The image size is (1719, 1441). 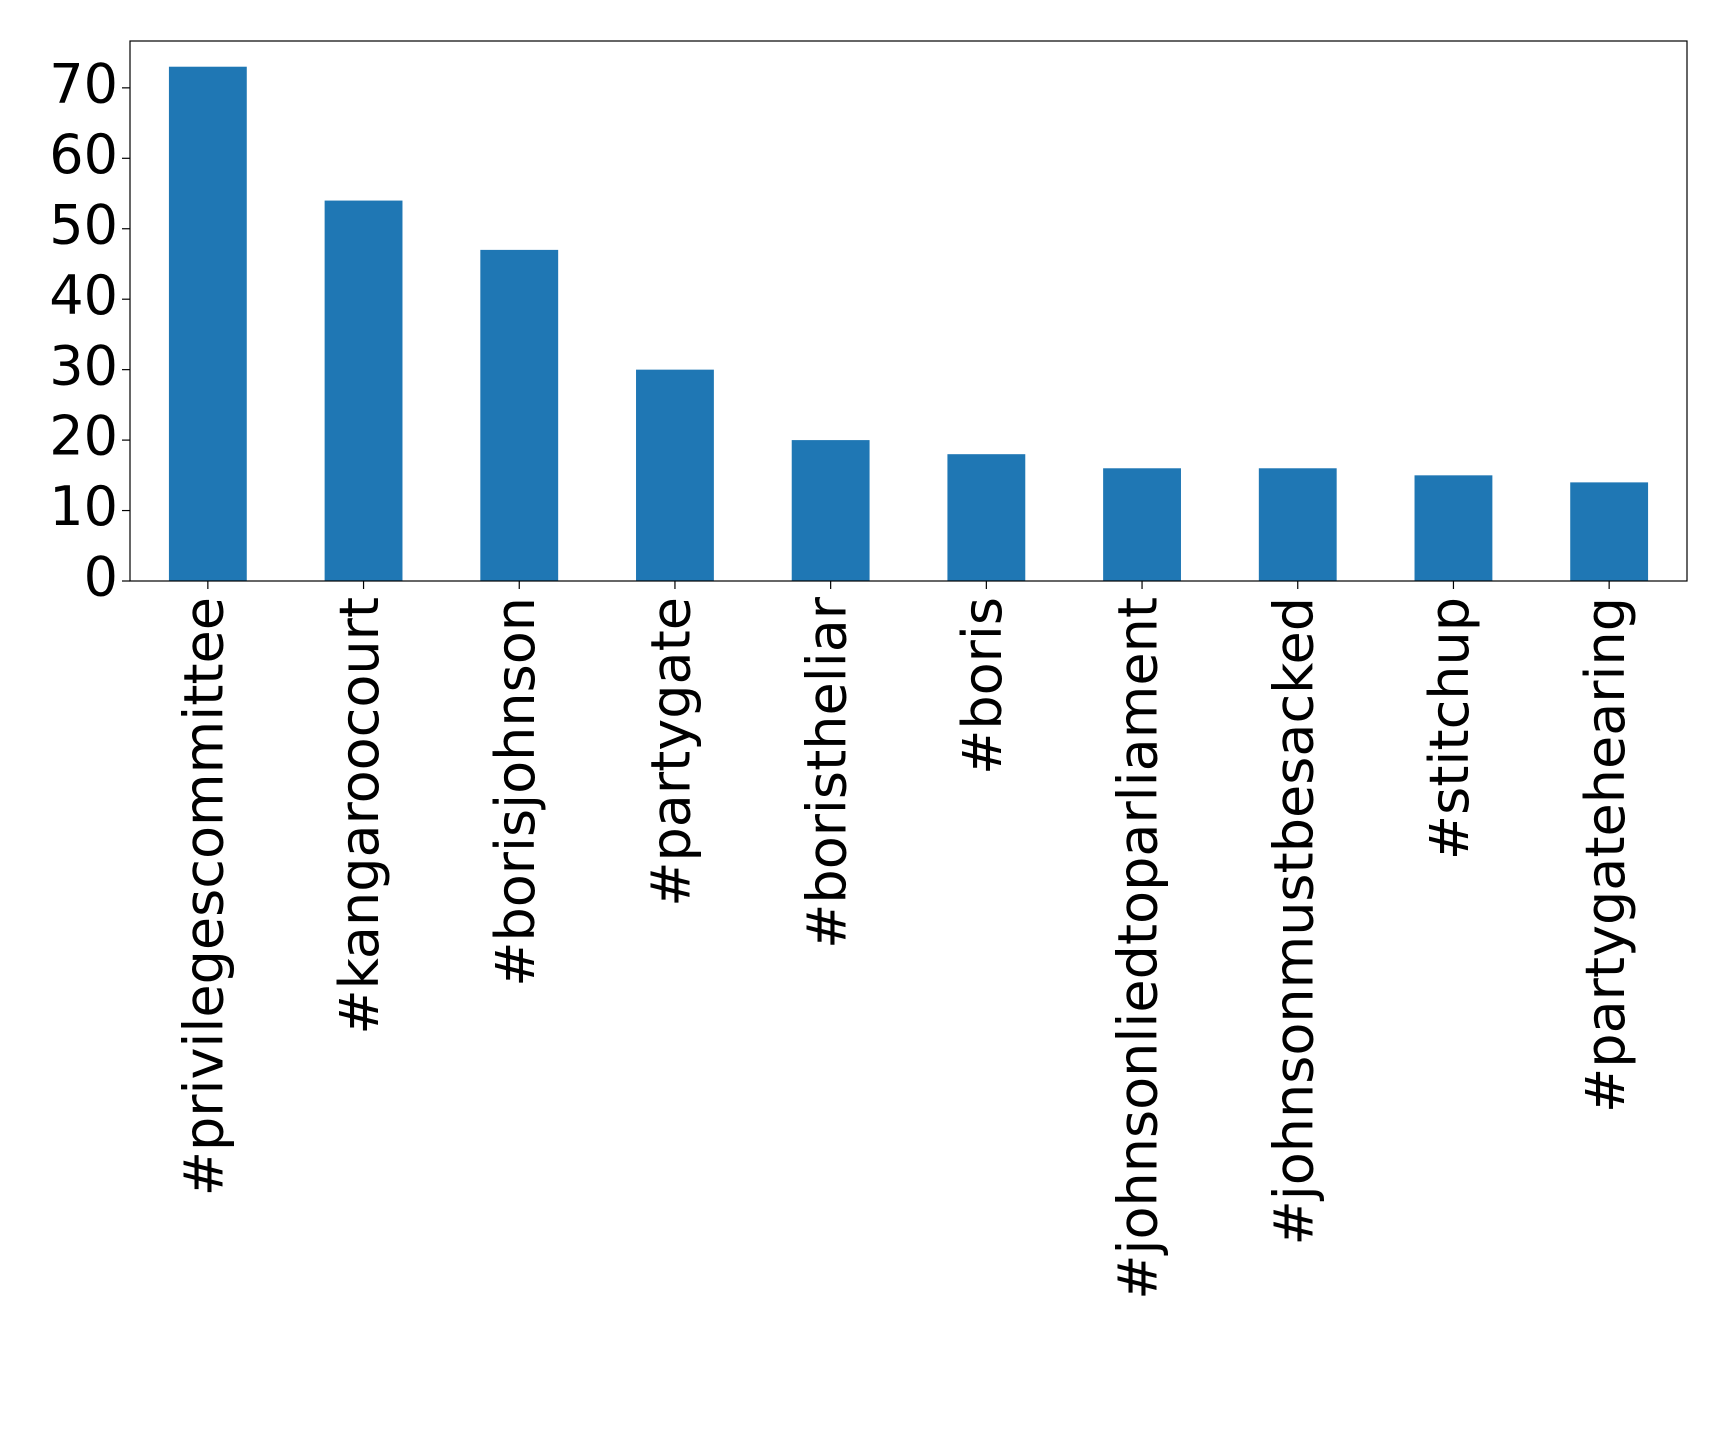 I want to click on x-tick-label: #johnsonmustbesacked, so click(x=1293, y=921).